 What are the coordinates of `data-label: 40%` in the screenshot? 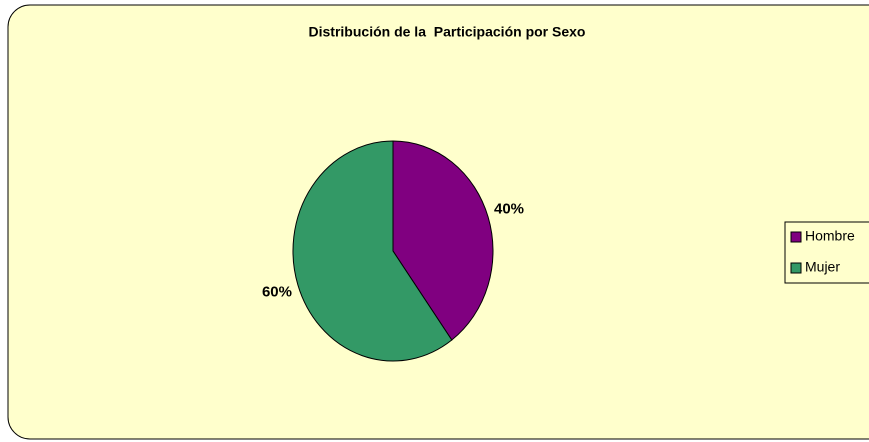 It's located at (509, 208).